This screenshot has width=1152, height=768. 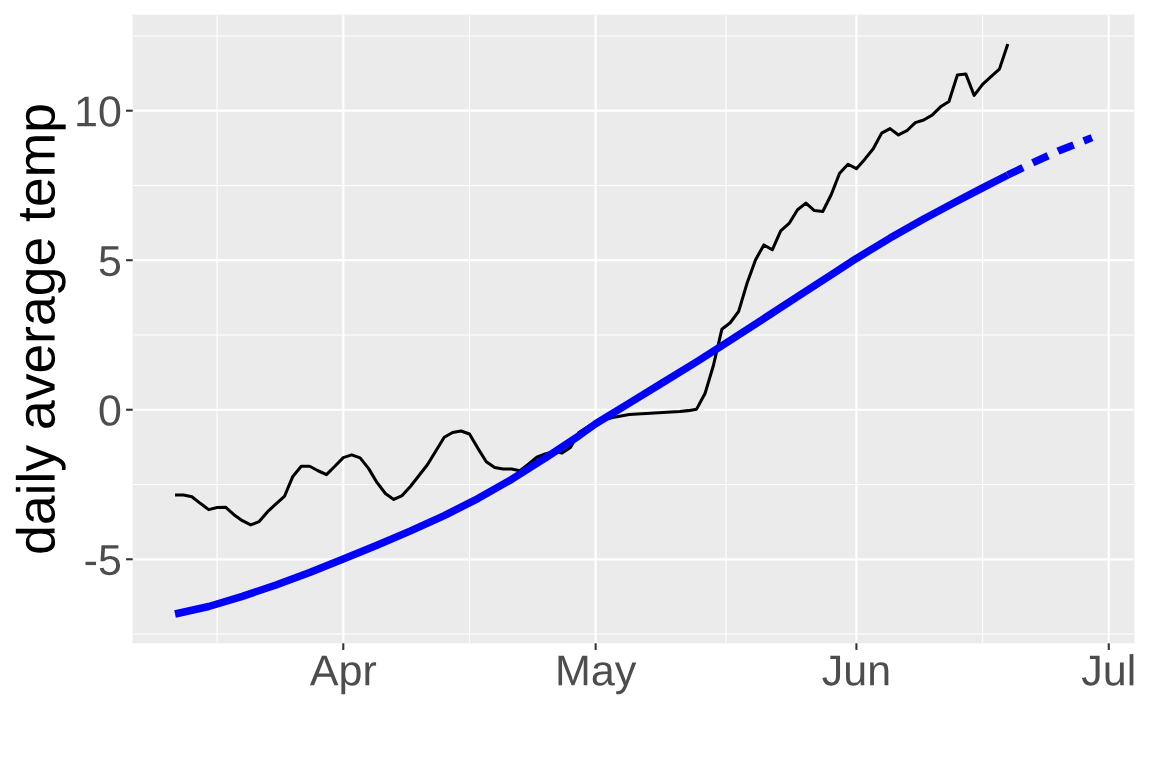 I want to click on x-tick-label: Jun, so click(x=855, y=670).